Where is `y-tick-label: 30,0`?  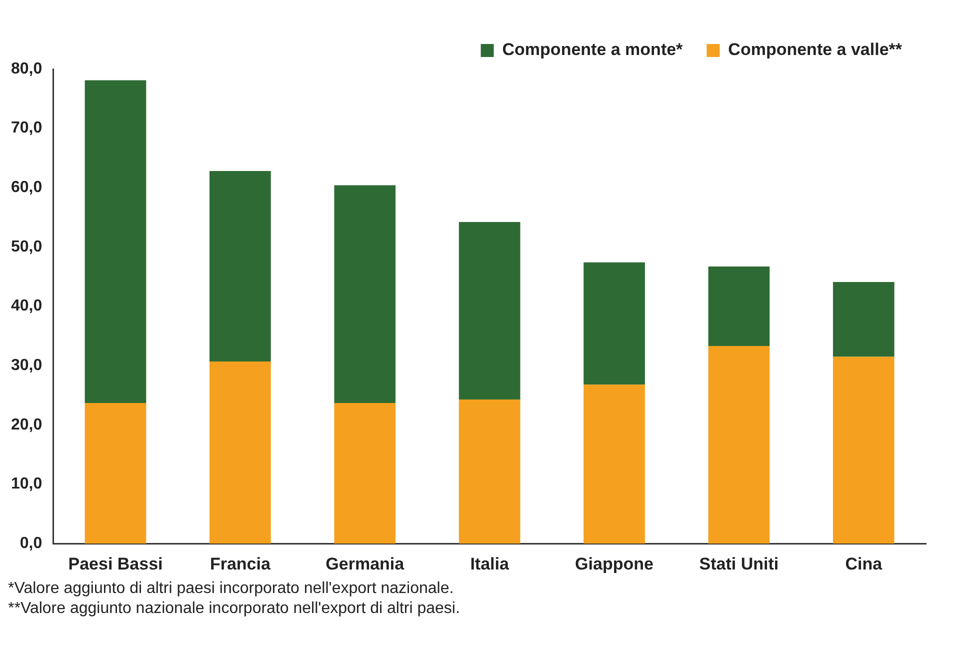 y-tick-label: 30,0 is located at coordinates (26, 365).